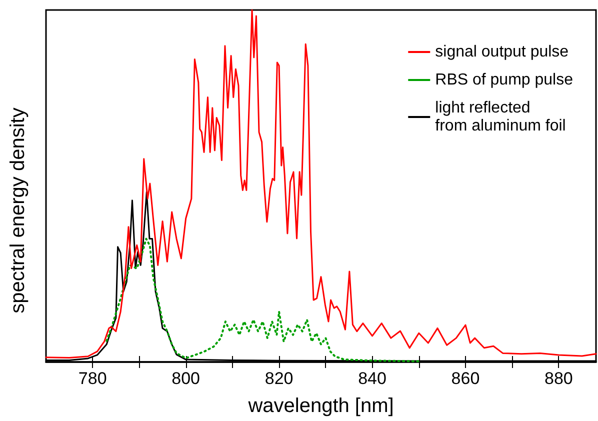 This screenshot has height=421, width=598. What do you see at coordinates (18, 211) in the screenshot?
I see `y-axis-title: spectral energy density` at bounding box center [18, 211].